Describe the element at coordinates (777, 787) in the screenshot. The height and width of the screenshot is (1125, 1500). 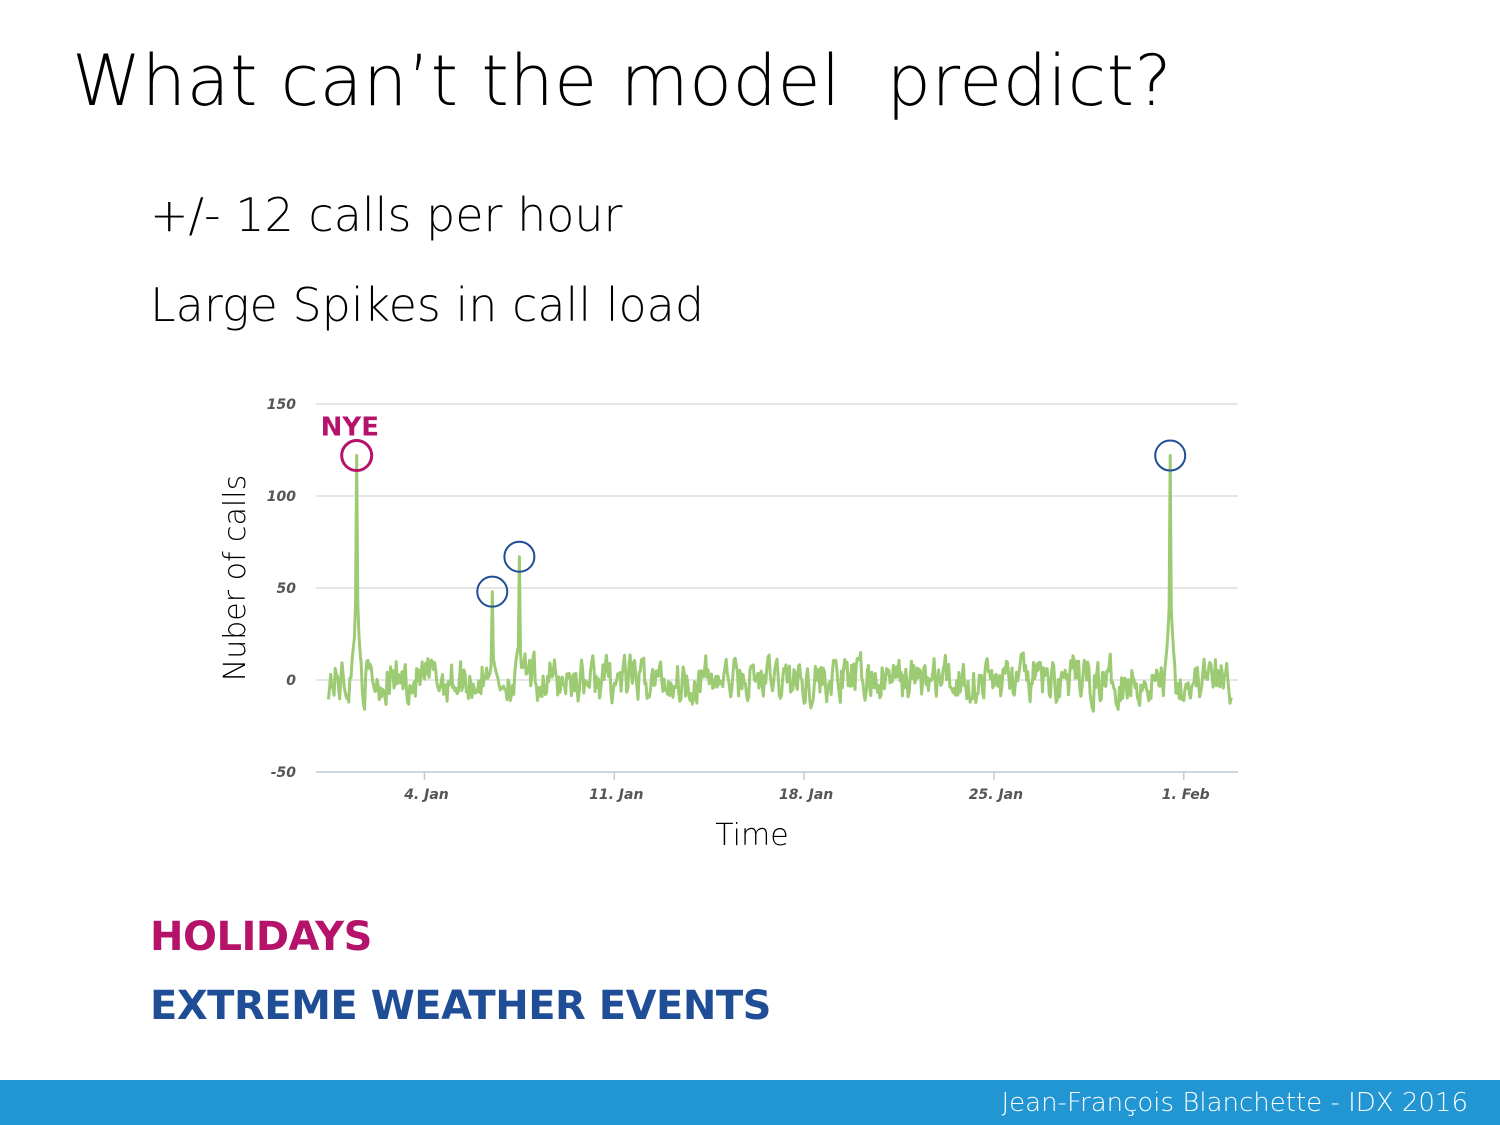
I see `x-axis: 4. Jan 11. Jan 18. Jan 25. Jan 1. Feb` at that location.